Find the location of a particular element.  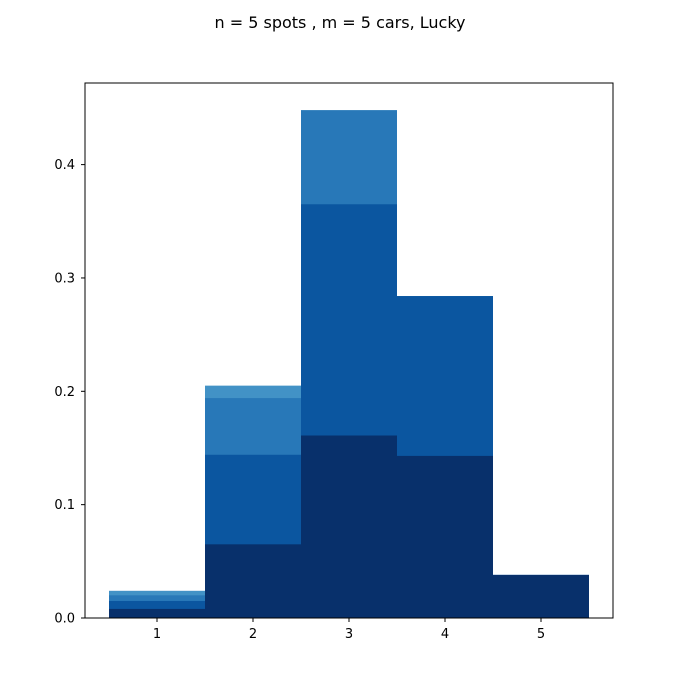

x-axis: 1 2 3 4 5 is located at coordinates (349, 630).